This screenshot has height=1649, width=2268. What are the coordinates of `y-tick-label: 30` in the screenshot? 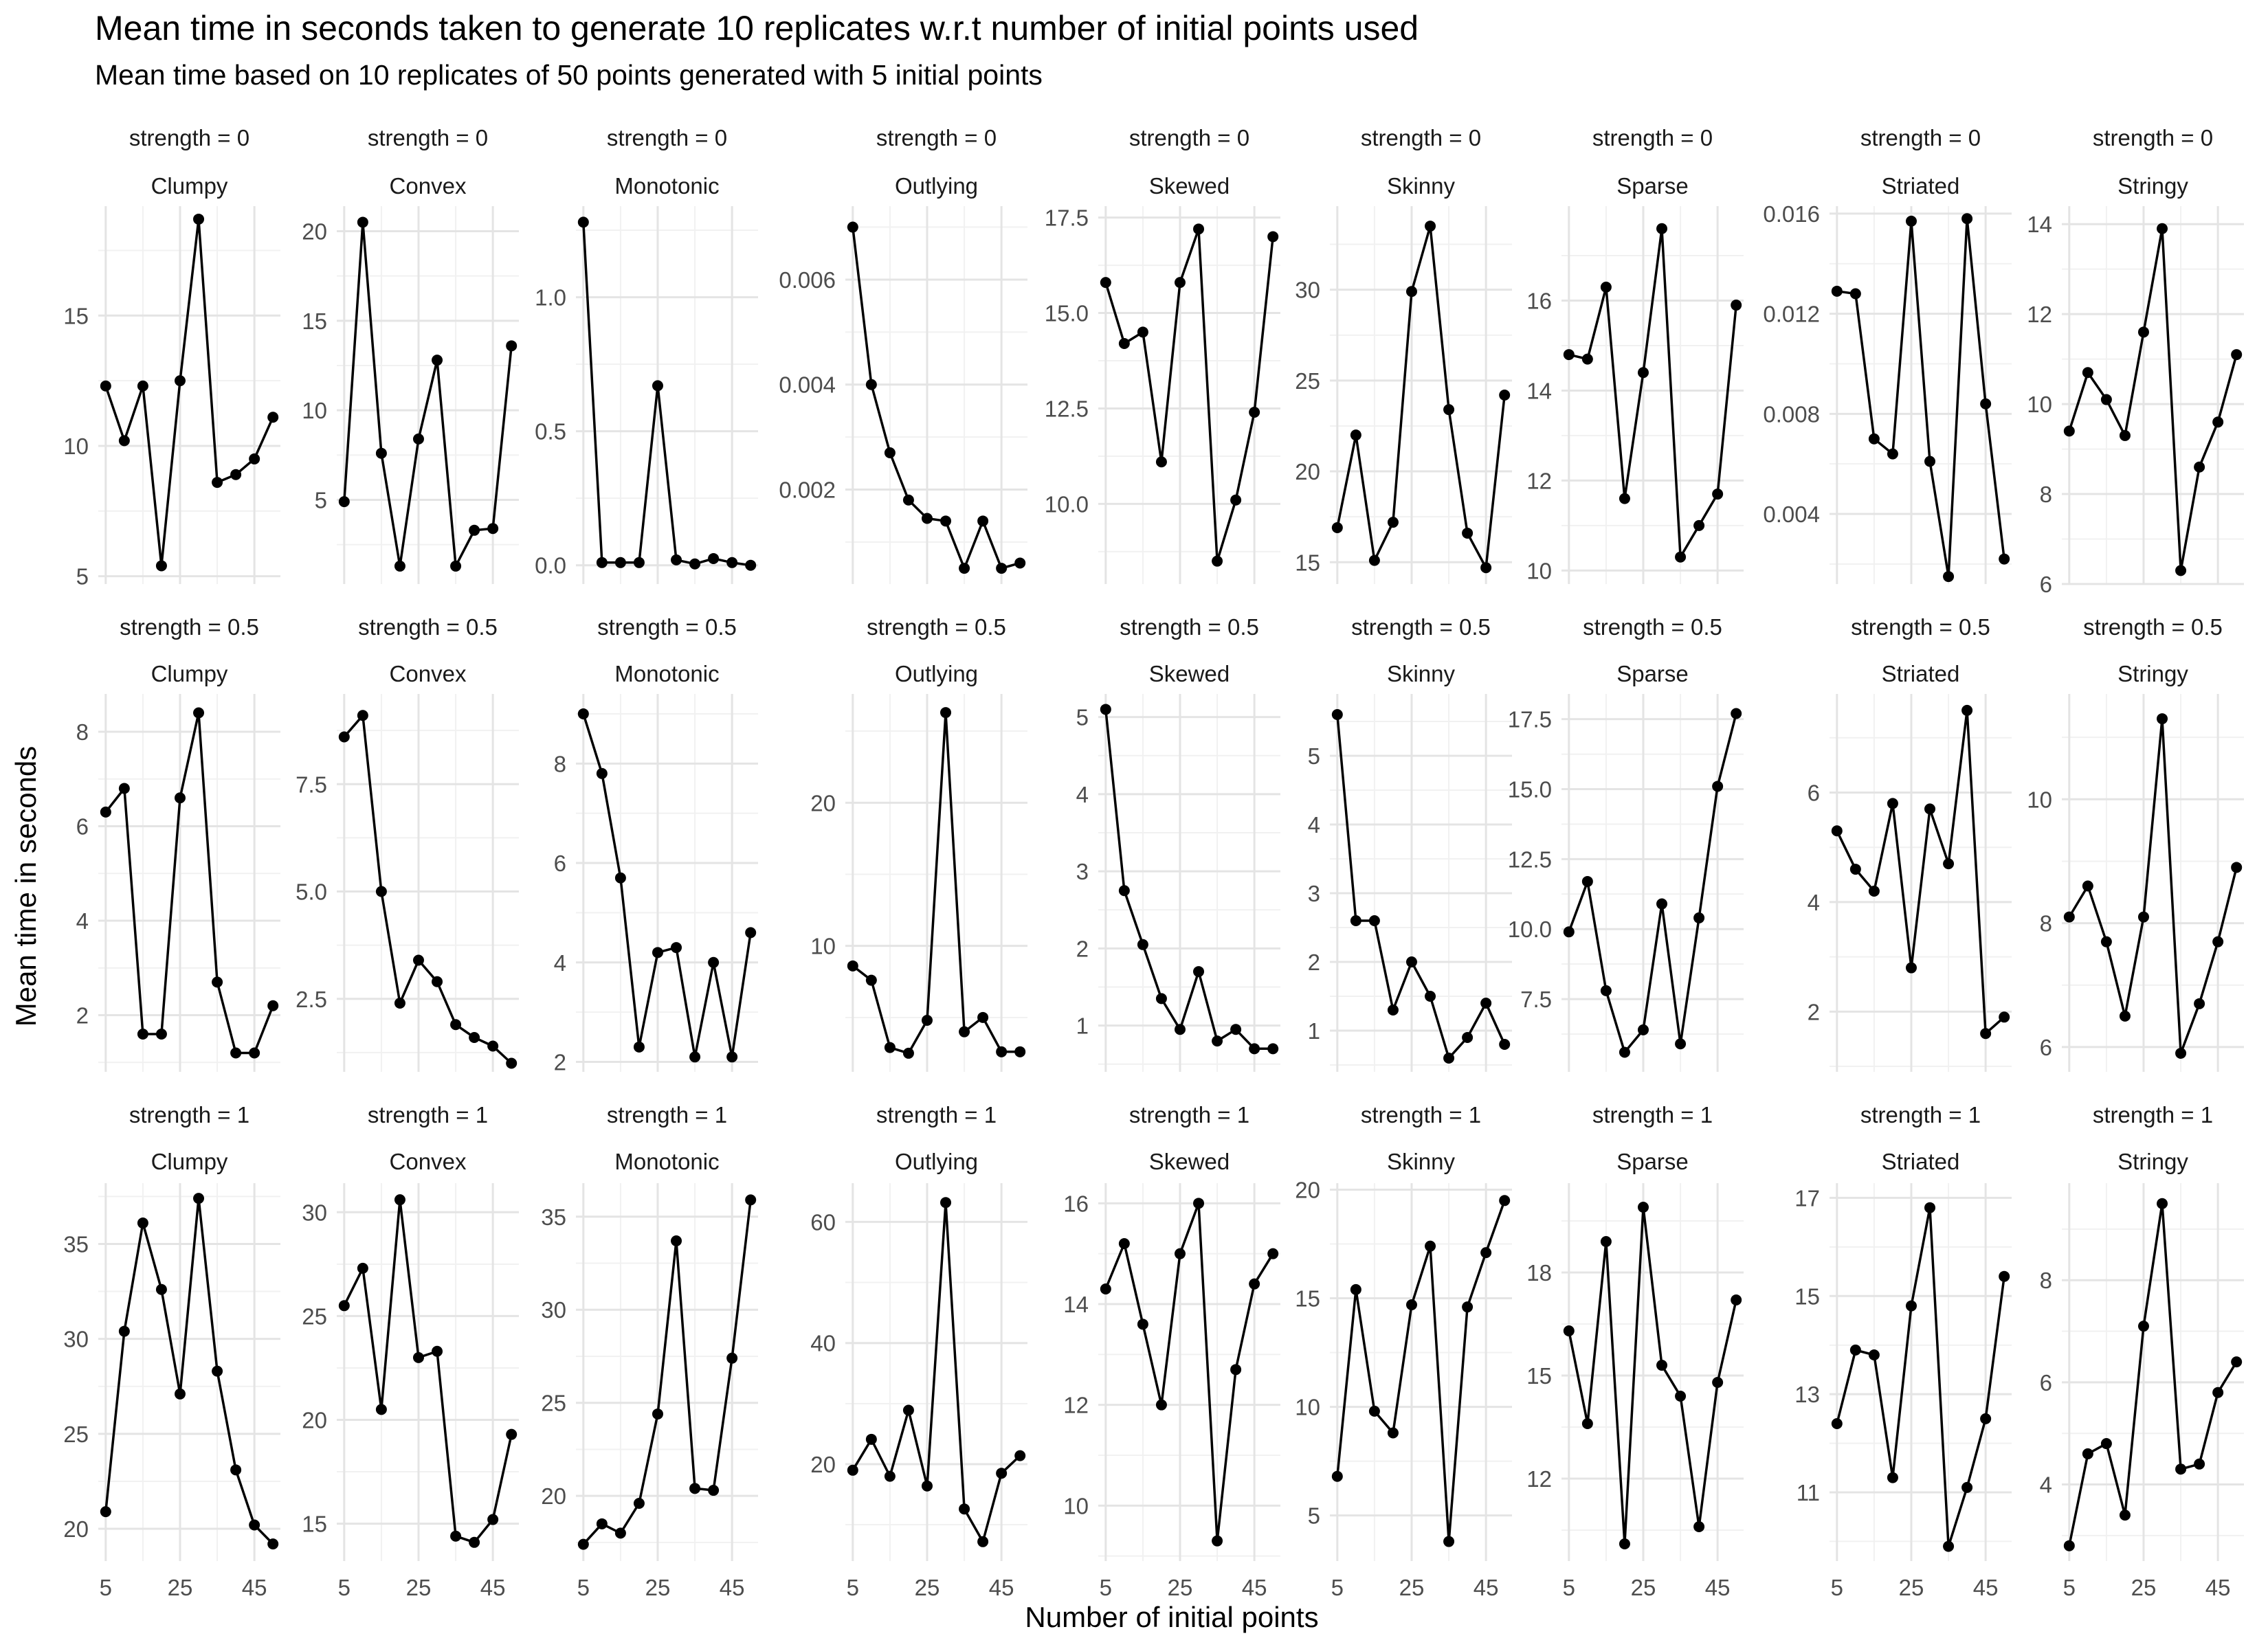 It's located at (1307, 290).